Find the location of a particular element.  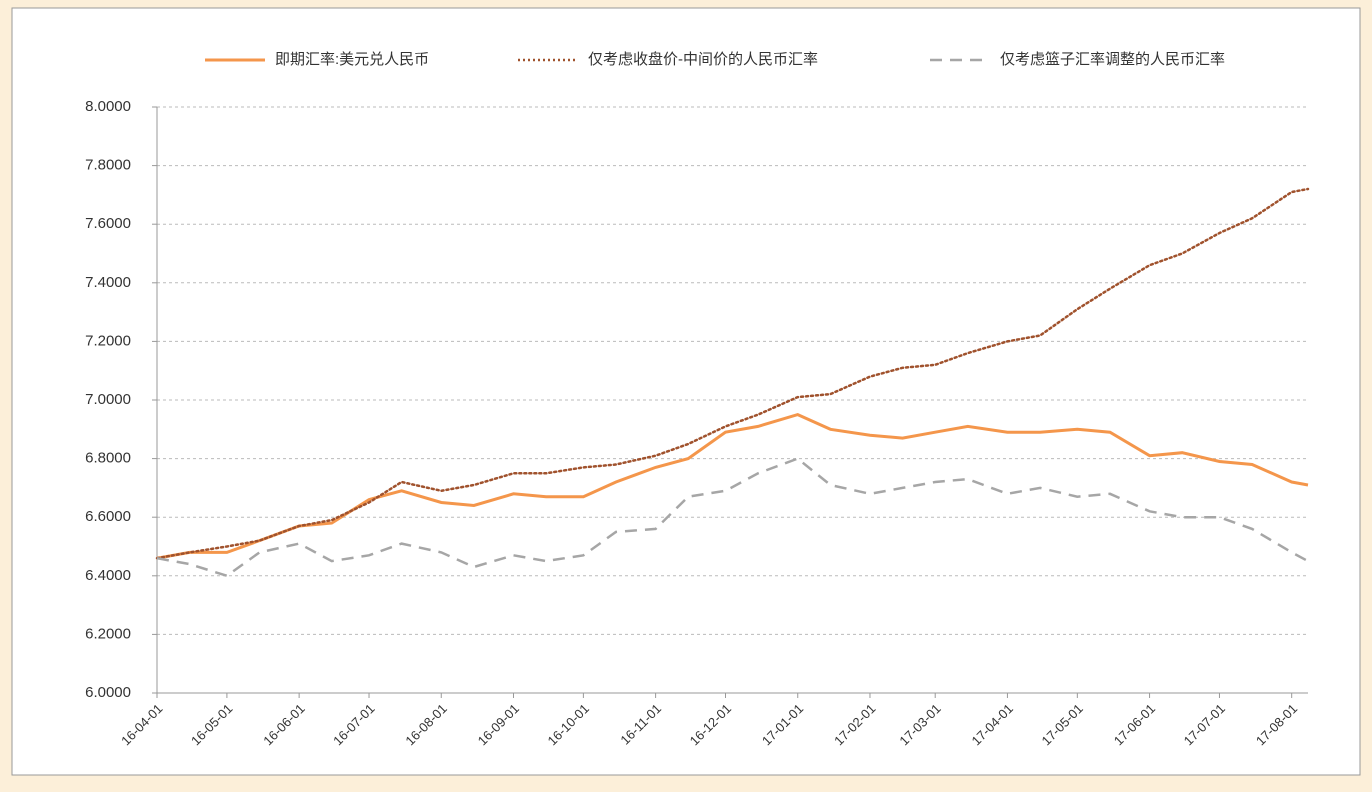

series-line is located at coordinates (732, 517).